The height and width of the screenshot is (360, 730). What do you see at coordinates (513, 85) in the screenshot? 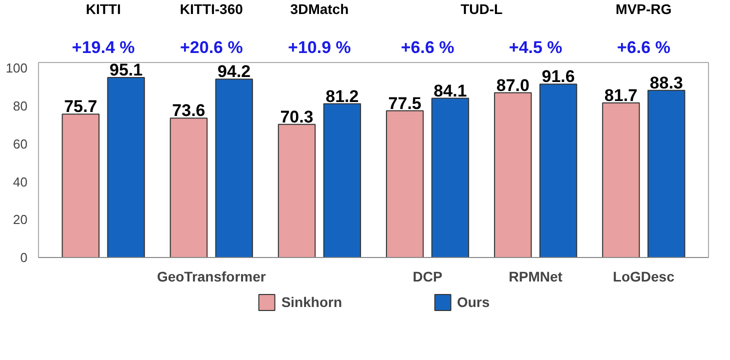
I see `data-label: 87.0` at bounding box center [513, 85].